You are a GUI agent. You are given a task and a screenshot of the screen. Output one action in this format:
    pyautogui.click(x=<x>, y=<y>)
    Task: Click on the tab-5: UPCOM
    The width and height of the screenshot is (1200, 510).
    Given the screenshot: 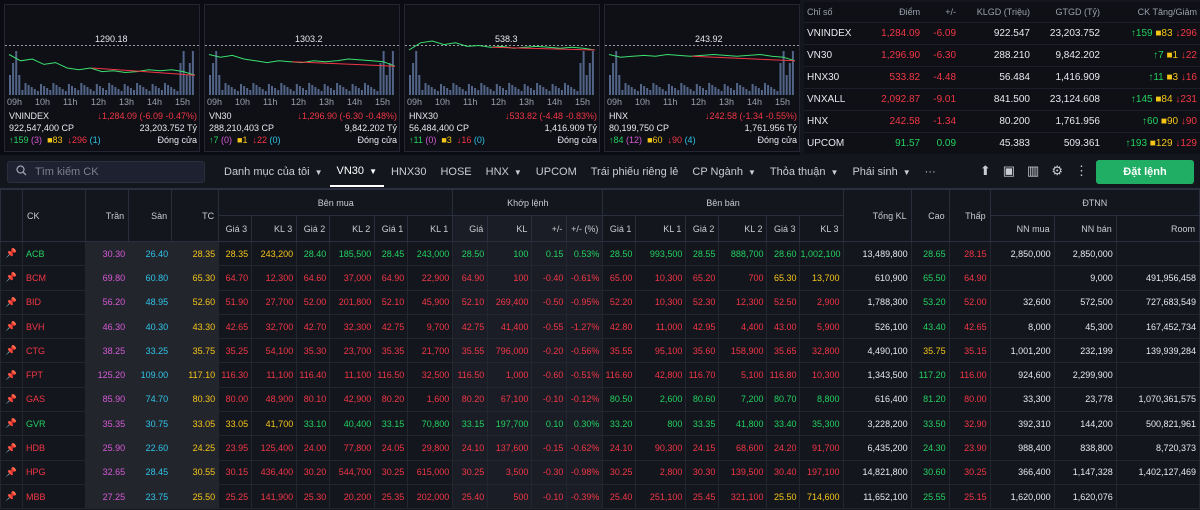 What is the action you would take?
    pyautogui.click(x=556, y=172)
    